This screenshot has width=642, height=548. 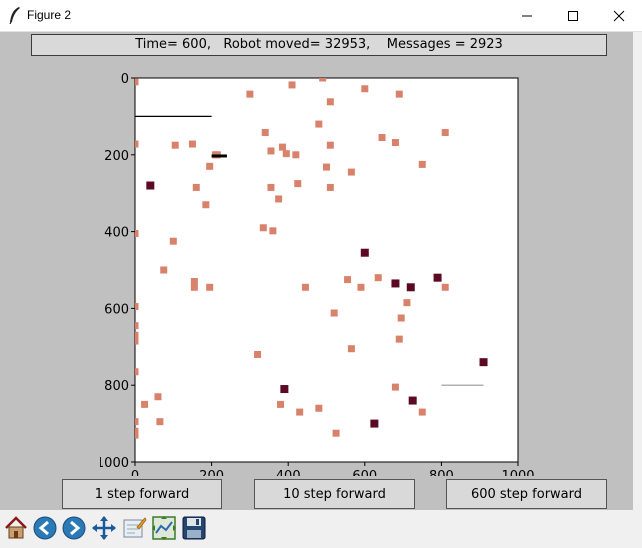 What do you see at coordinates (211, 472) in the screenshot?
I see `x-tick-label: 200` at bounding box center [211, 472].